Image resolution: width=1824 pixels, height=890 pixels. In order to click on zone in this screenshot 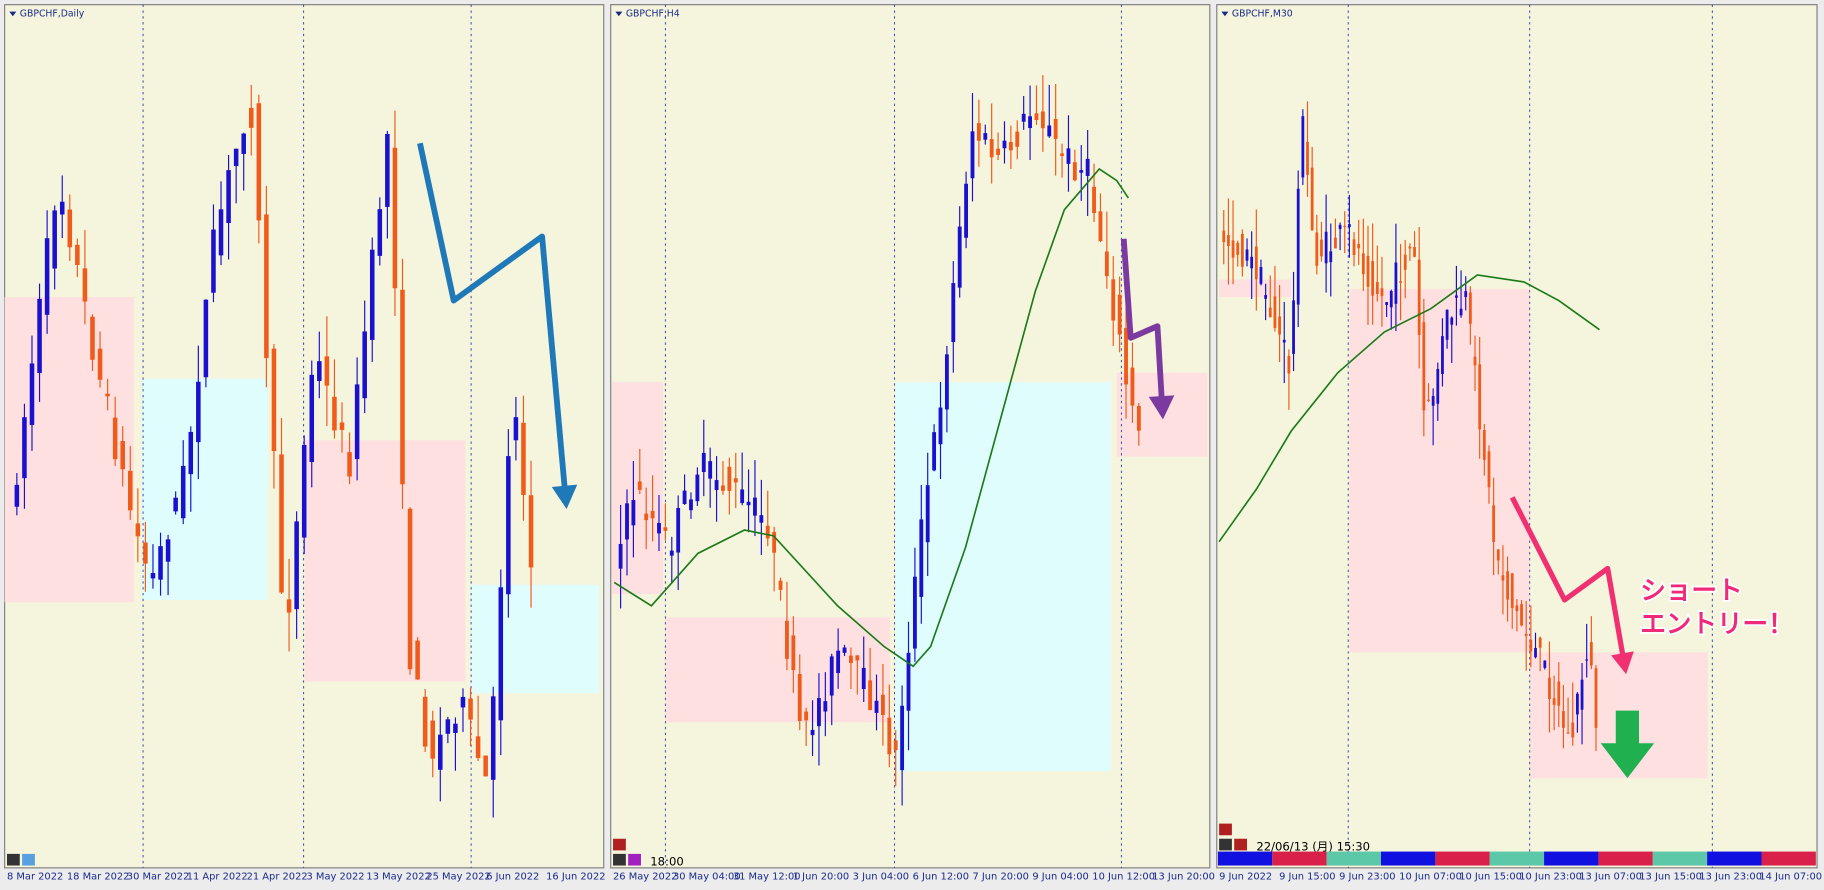, I will do `click(385, 561)`.